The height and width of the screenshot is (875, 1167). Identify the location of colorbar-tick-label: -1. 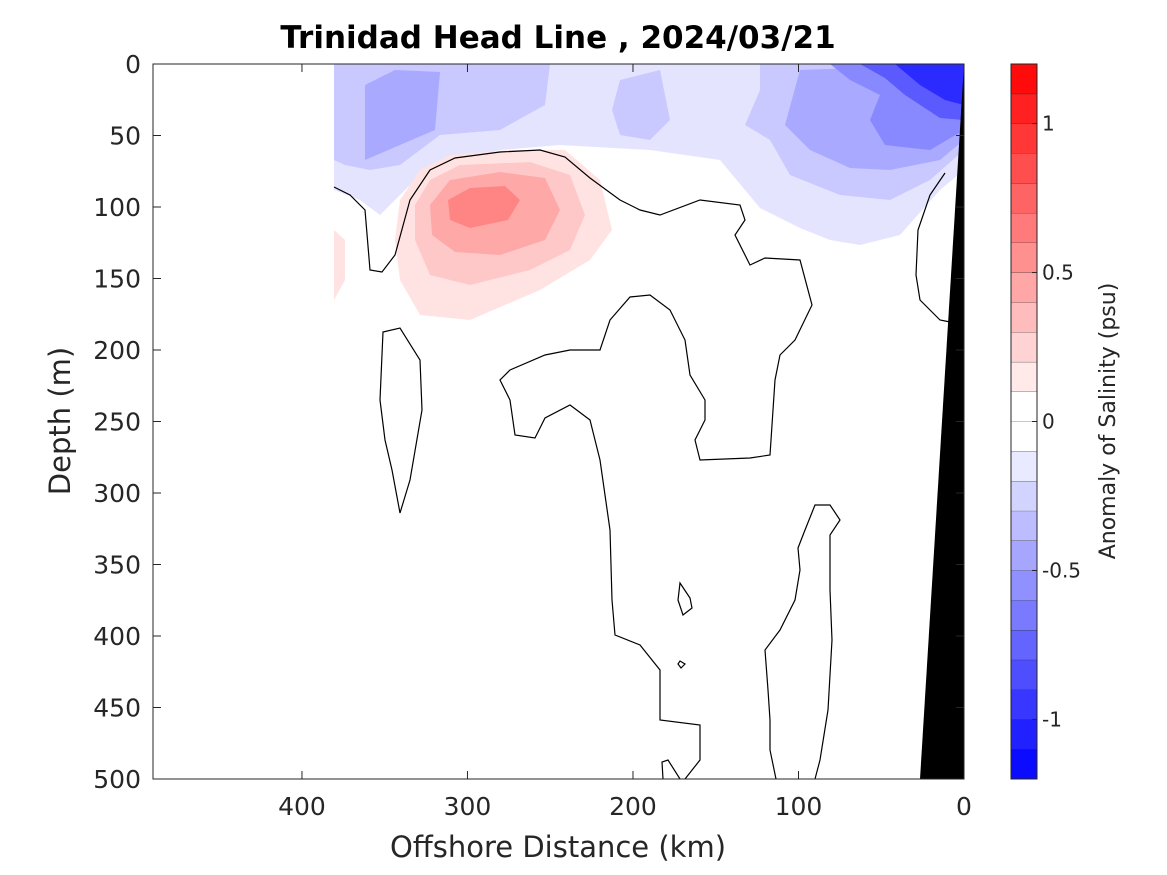
(1052, 719).